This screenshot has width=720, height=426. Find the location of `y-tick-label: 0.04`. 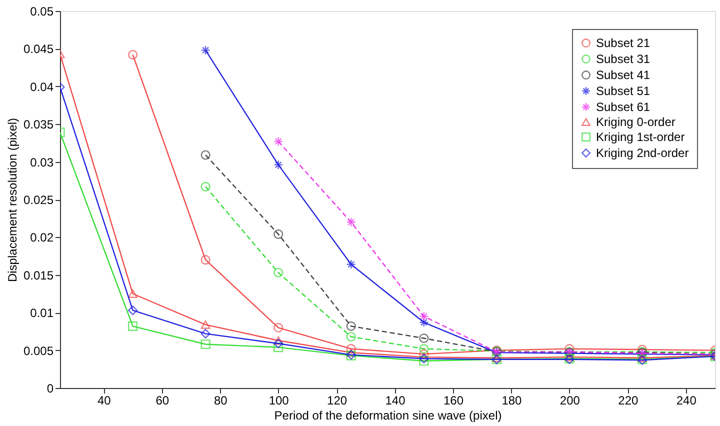

y-tick-label: 0.04 is located at coordinates (42, 87).